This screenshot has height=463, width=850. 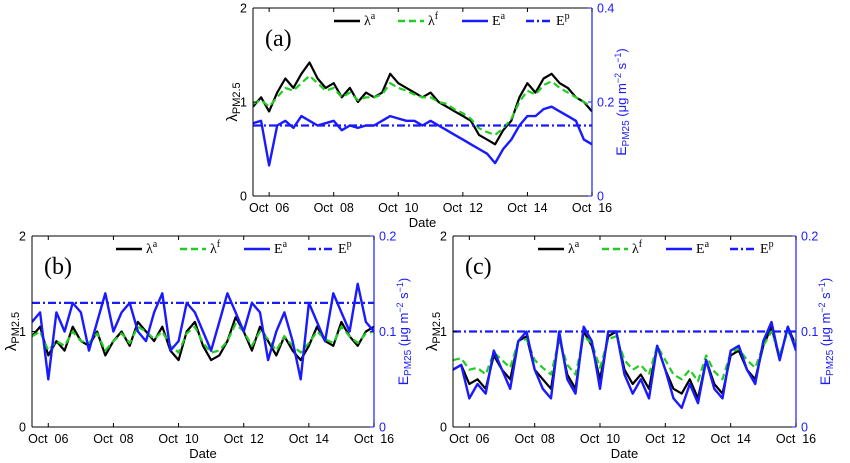 What do you see at coordinates (478, 267) in the screenshot?
I see `panel-label: (c)` at bounding box center [478, 267].